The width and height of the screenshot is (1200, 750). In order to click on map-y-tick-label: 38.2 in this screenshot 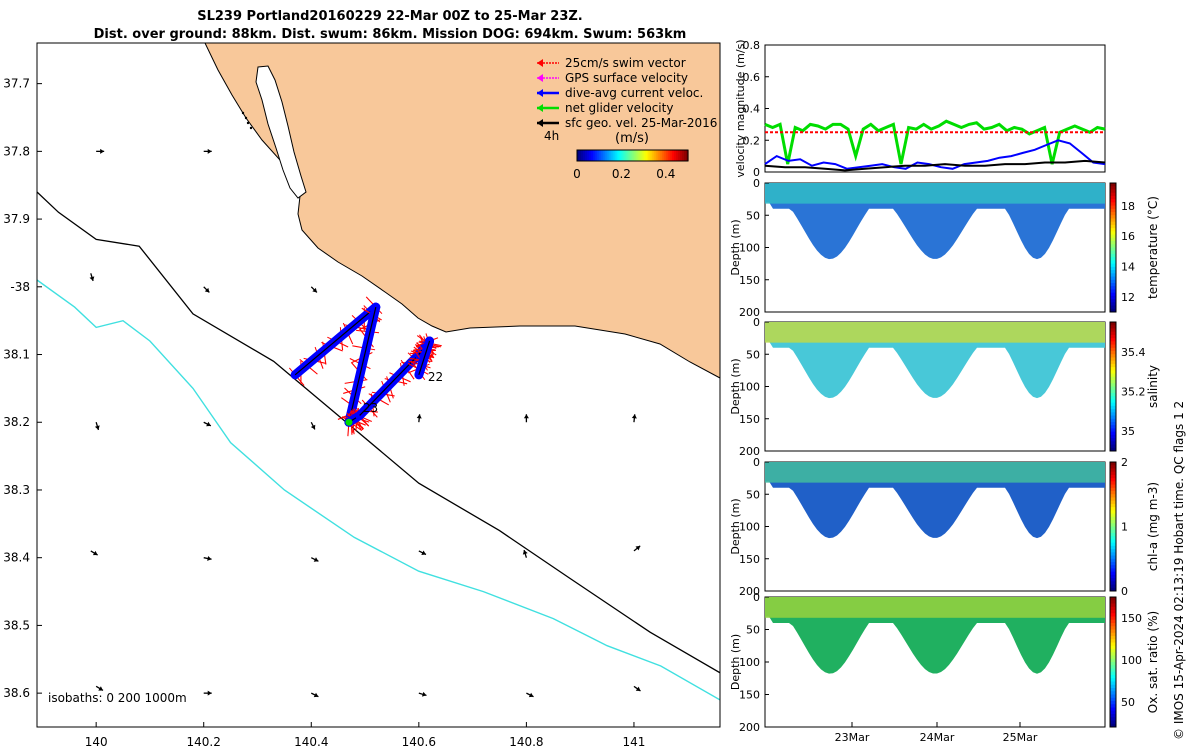, I will do `click(16, 422)`.